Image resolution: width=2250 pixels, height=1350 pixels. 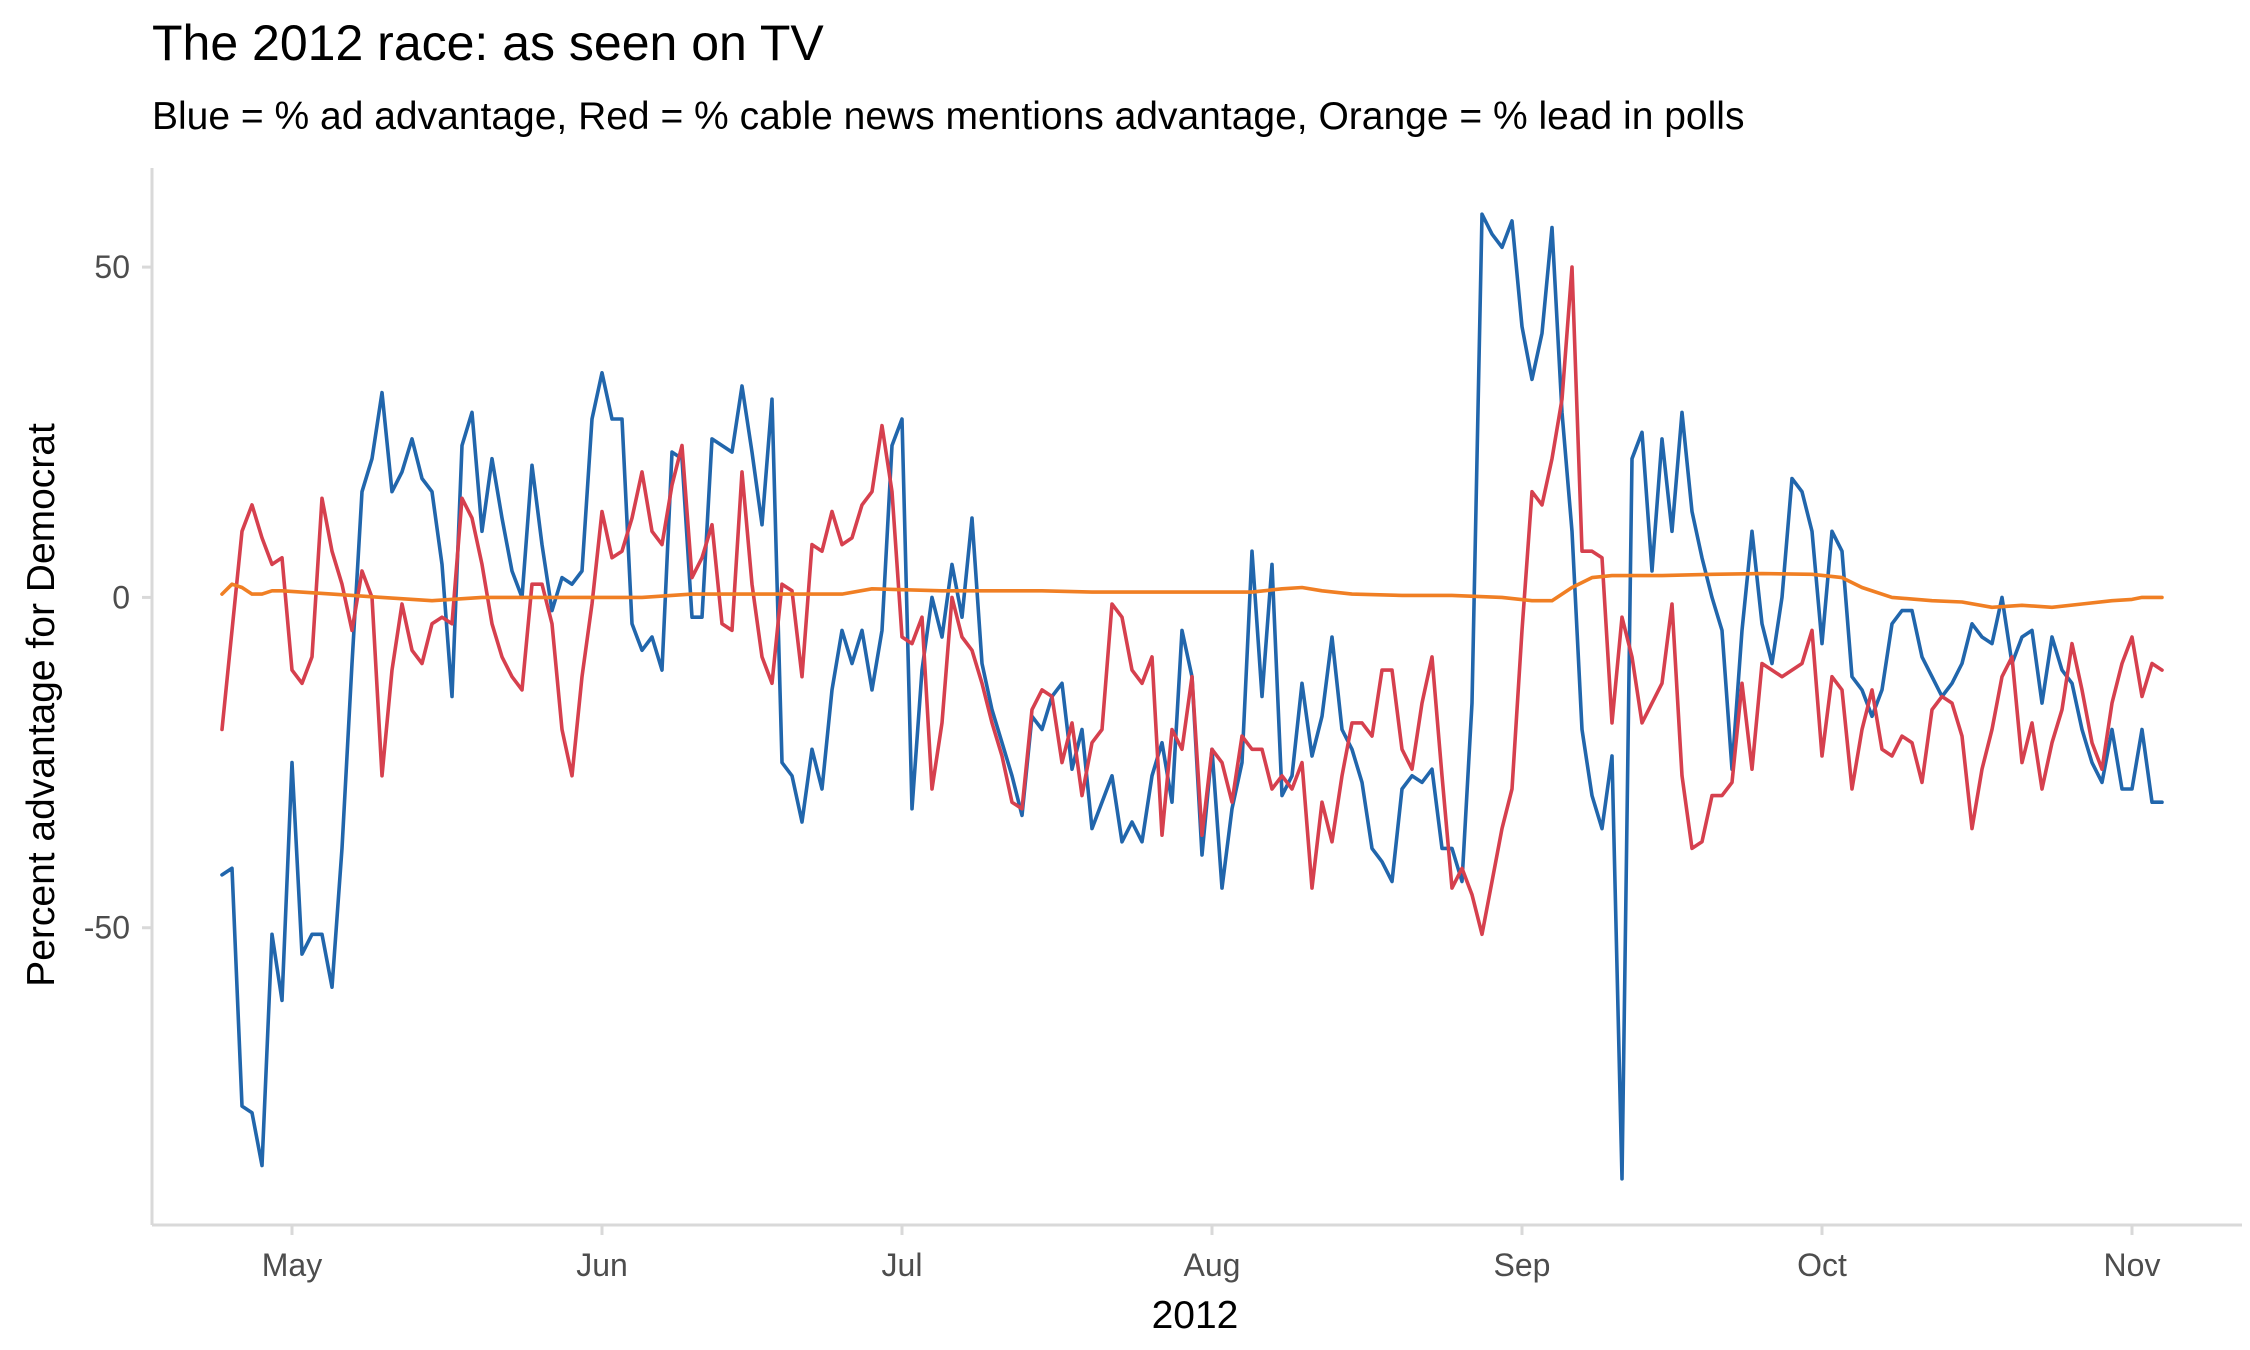 I want to click on x-tick-label: Sep, so click(x=1522, y=1265).